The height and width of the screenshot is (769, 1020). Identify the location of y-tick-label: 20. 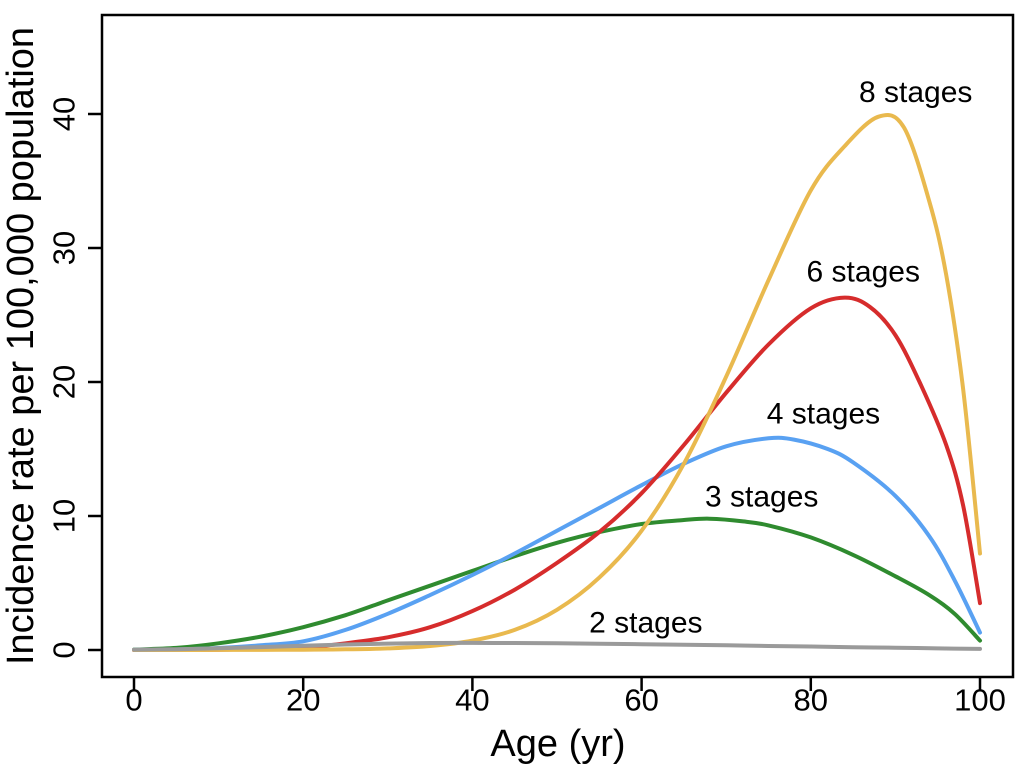
(64, 382).